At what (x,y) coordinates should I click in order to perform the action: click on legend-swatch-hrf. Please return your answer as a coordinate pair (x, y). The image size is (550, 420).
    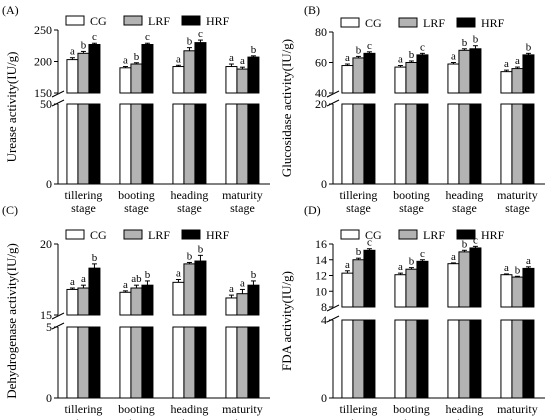
    Looking at the image, I should click on (466, 22).